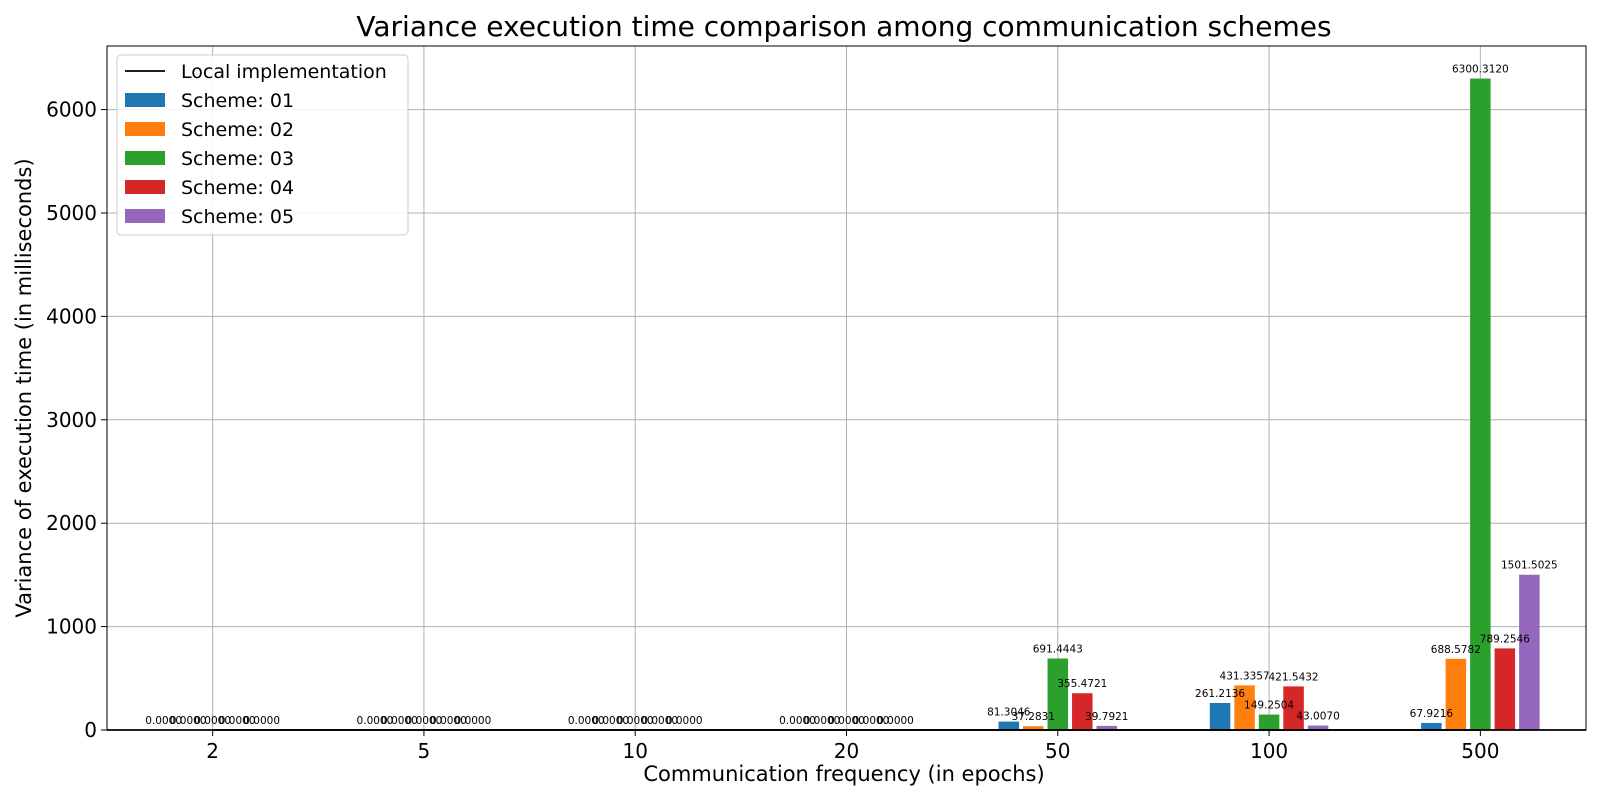 This screenshot has height=800, width=1600. I want to click on y-tick-label: 3000, so click(71, 420).